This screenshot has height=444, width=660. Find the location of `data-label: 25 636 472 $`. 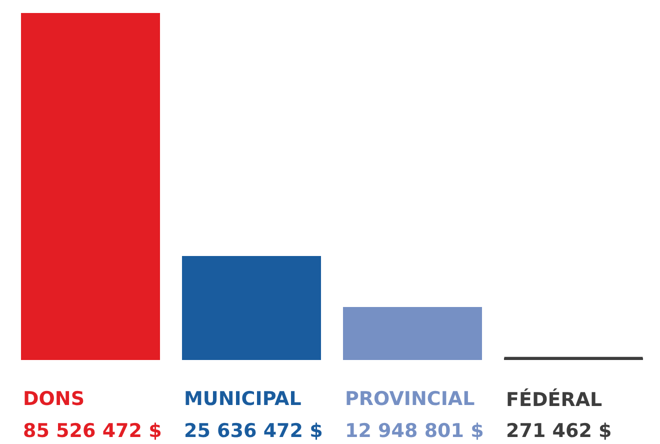

data-label: 25 636 472 $ is located at coordinates (253, 431).